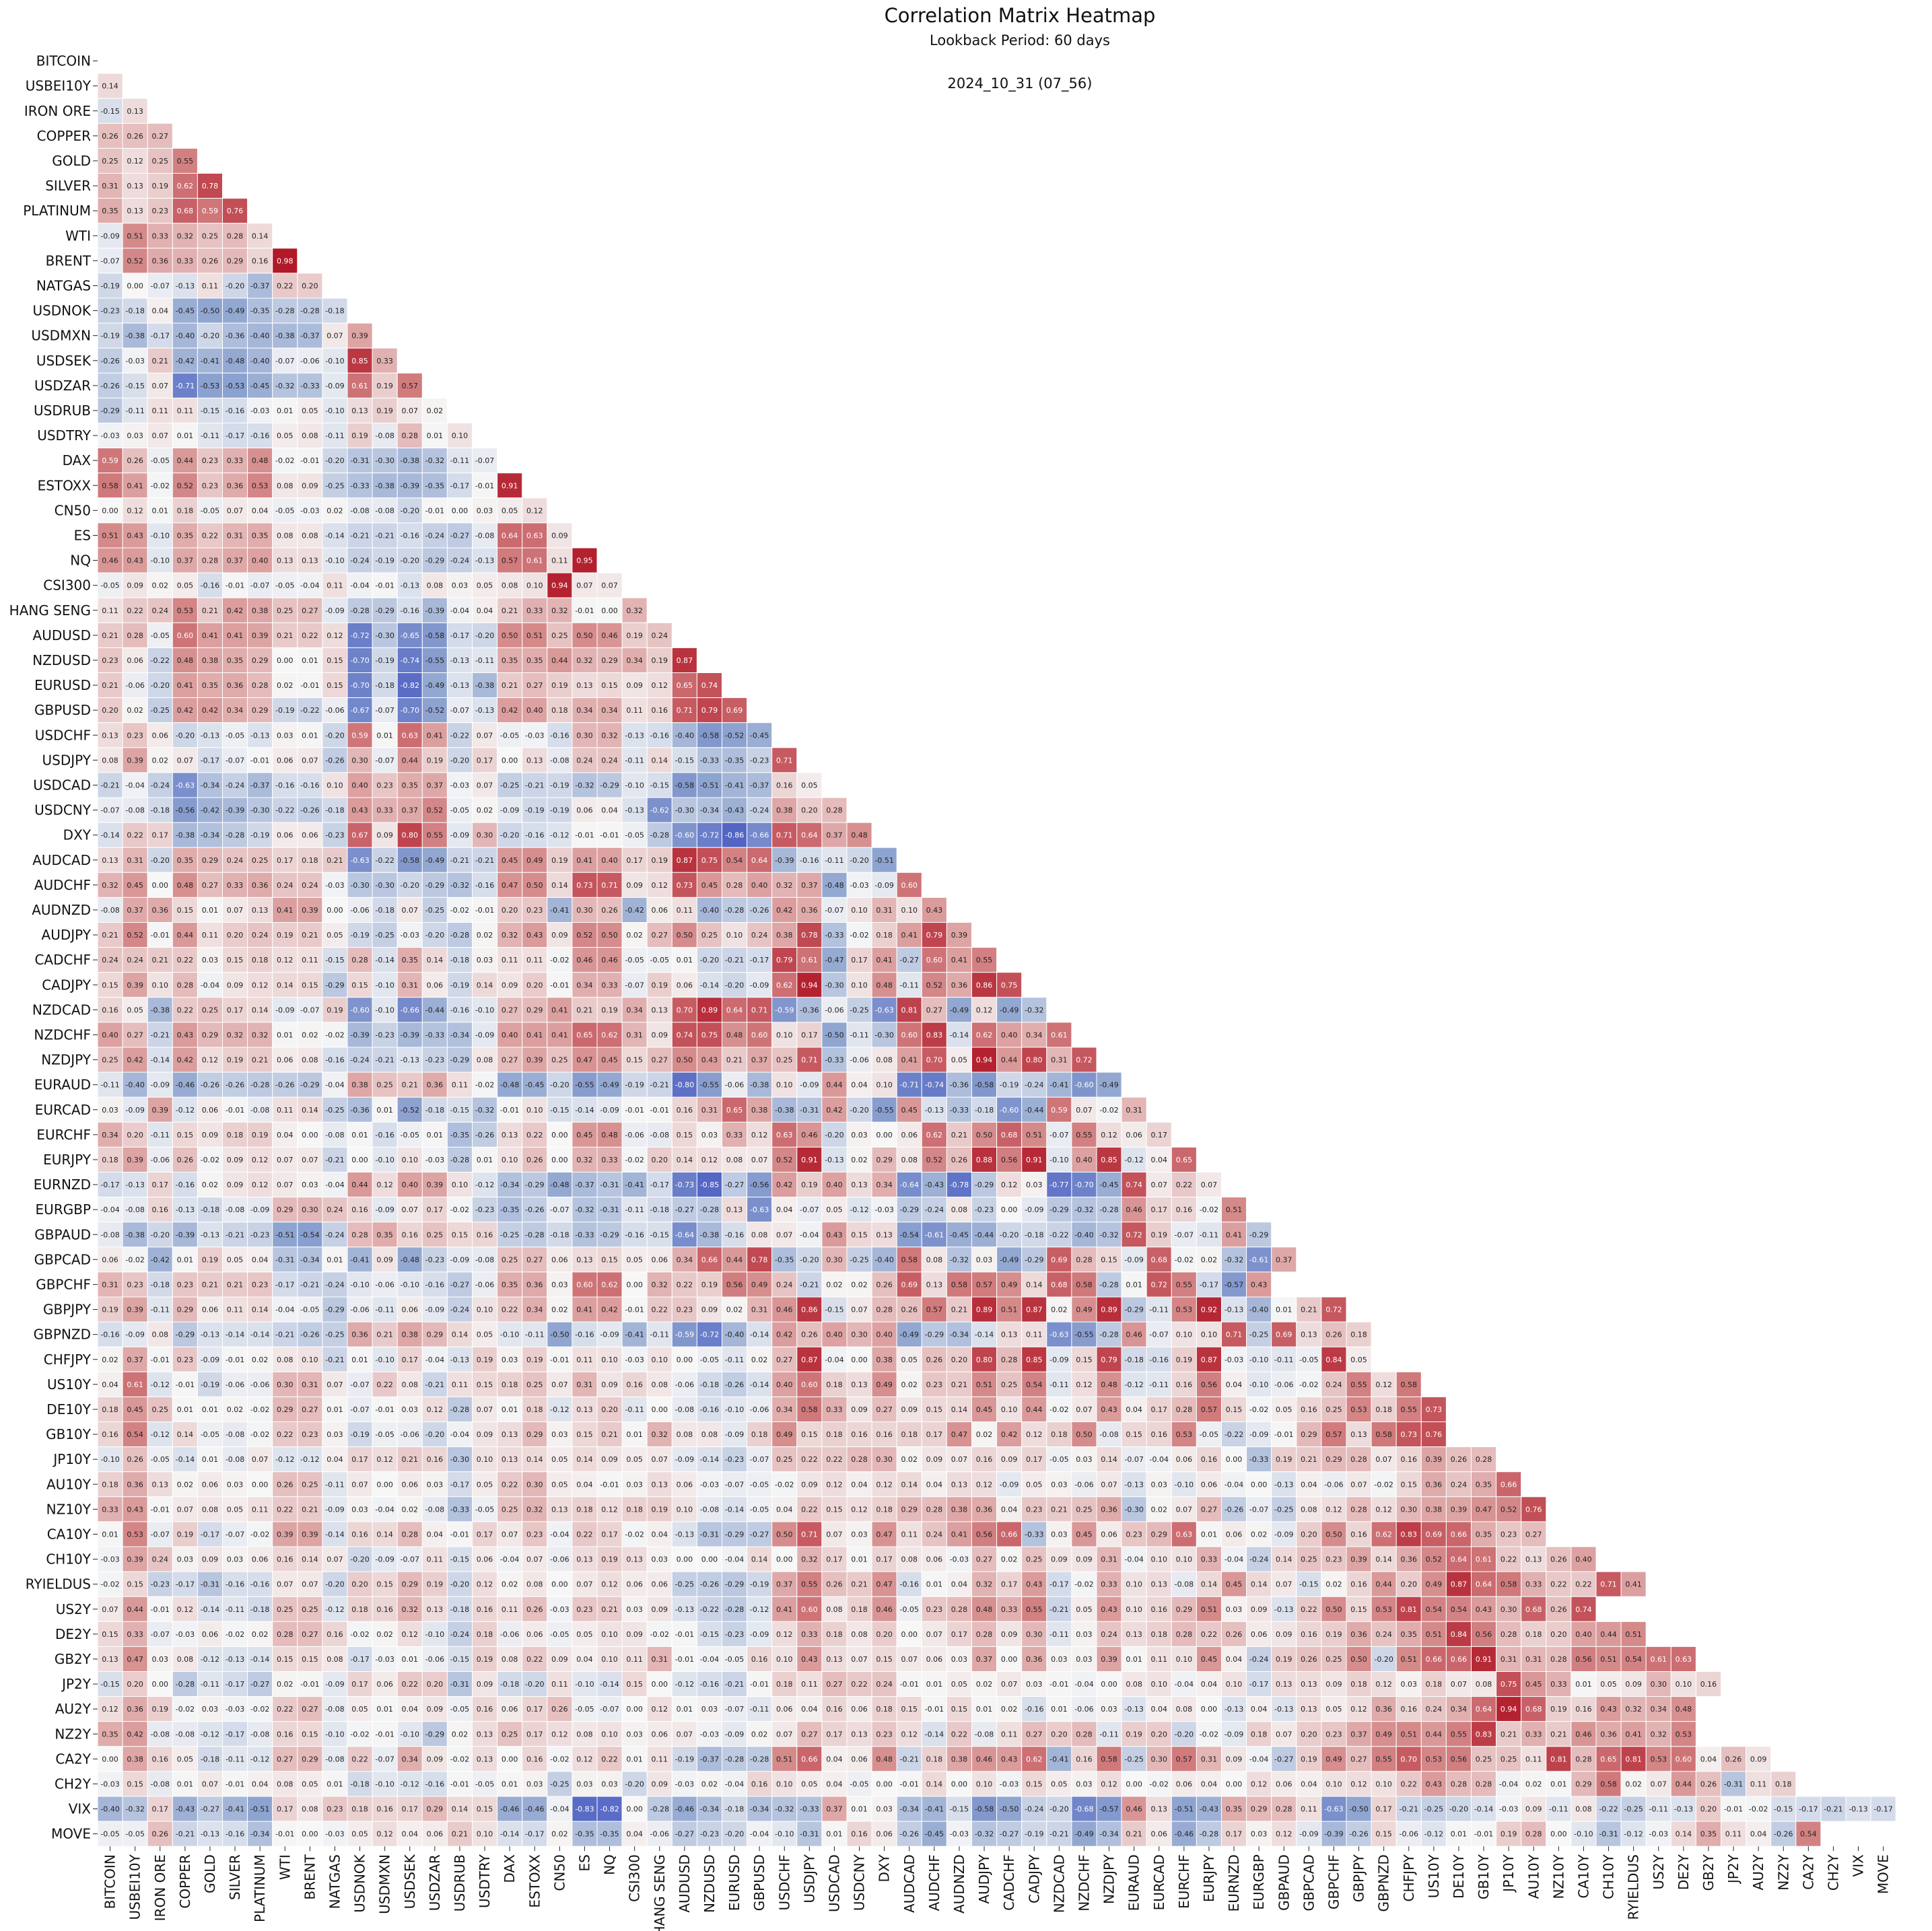  Describe the element at coordinates (135, 1634) in the screenshot. I see `cell-value-label: 0.33` at that location.